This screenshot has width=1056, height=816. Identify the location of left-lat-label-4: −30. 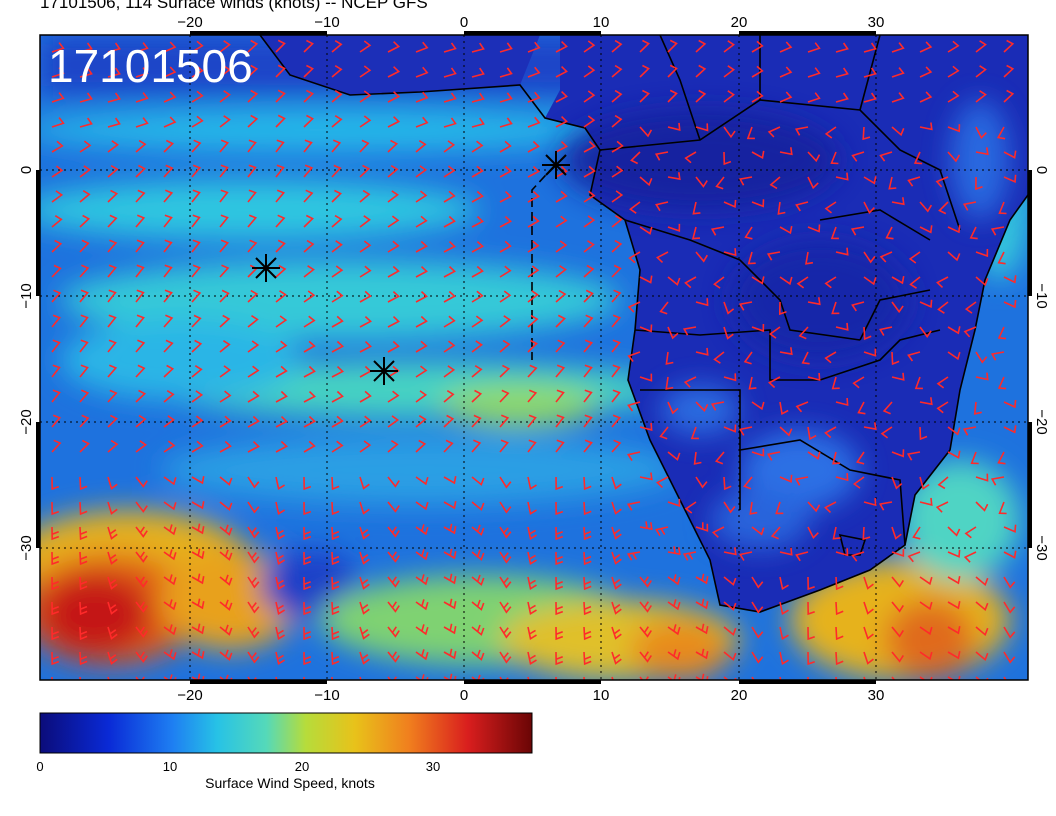
(26, 547).